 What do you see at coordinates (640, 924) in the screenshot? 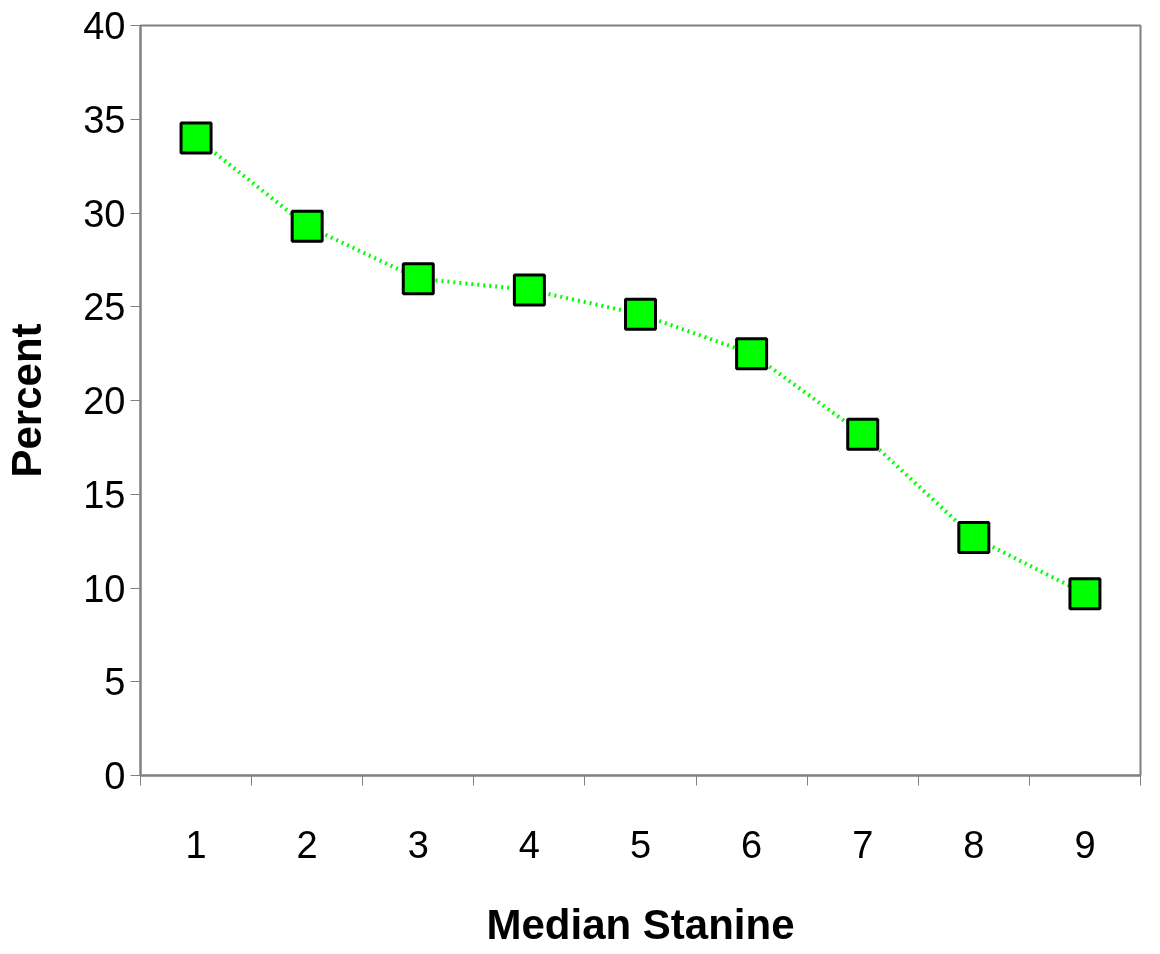
I see `x-axis-title: Median Stanine` at bounding box center [640, 924].